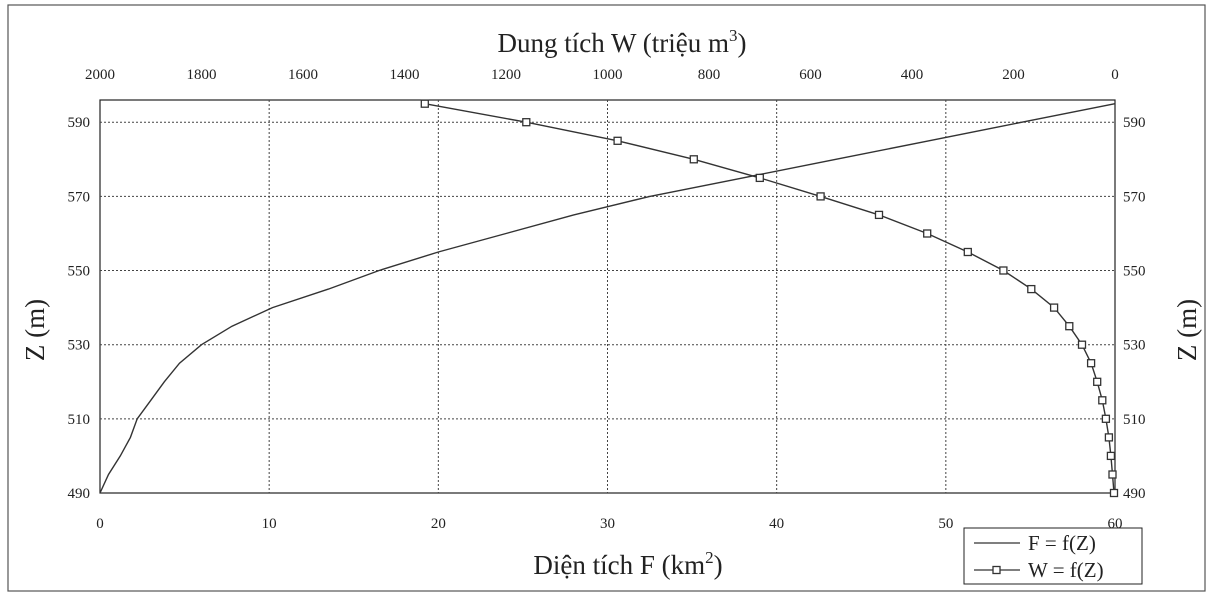 Image resolution: width=1213 pixels, height=596 pixels. I want to click on legend-f-label: F = f(Z), so click(1062, 543).